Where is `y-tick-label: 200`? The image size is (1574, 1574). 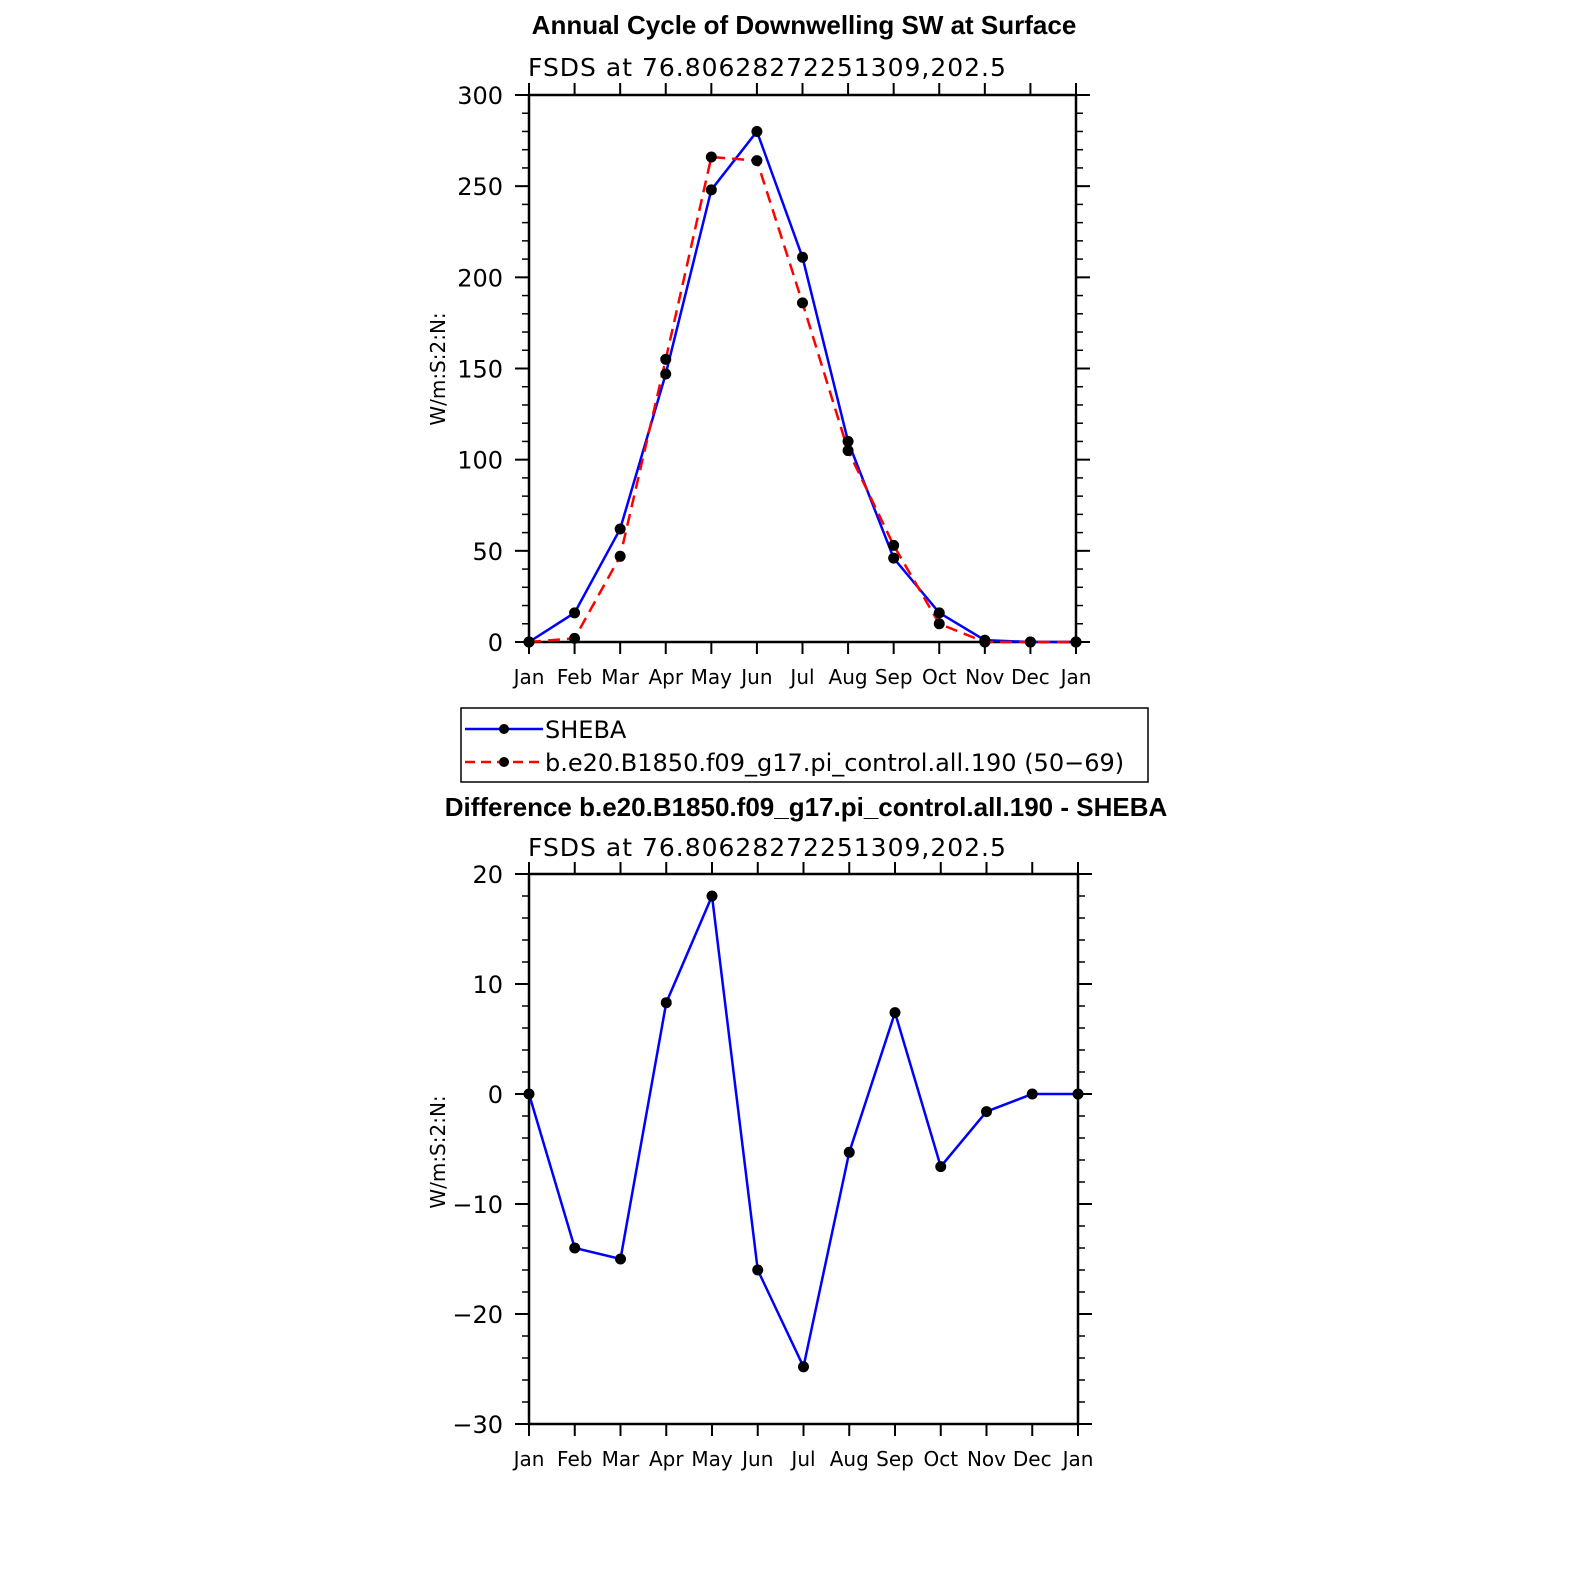
y-tick-label: 200 is located at coordinates (480, 278).